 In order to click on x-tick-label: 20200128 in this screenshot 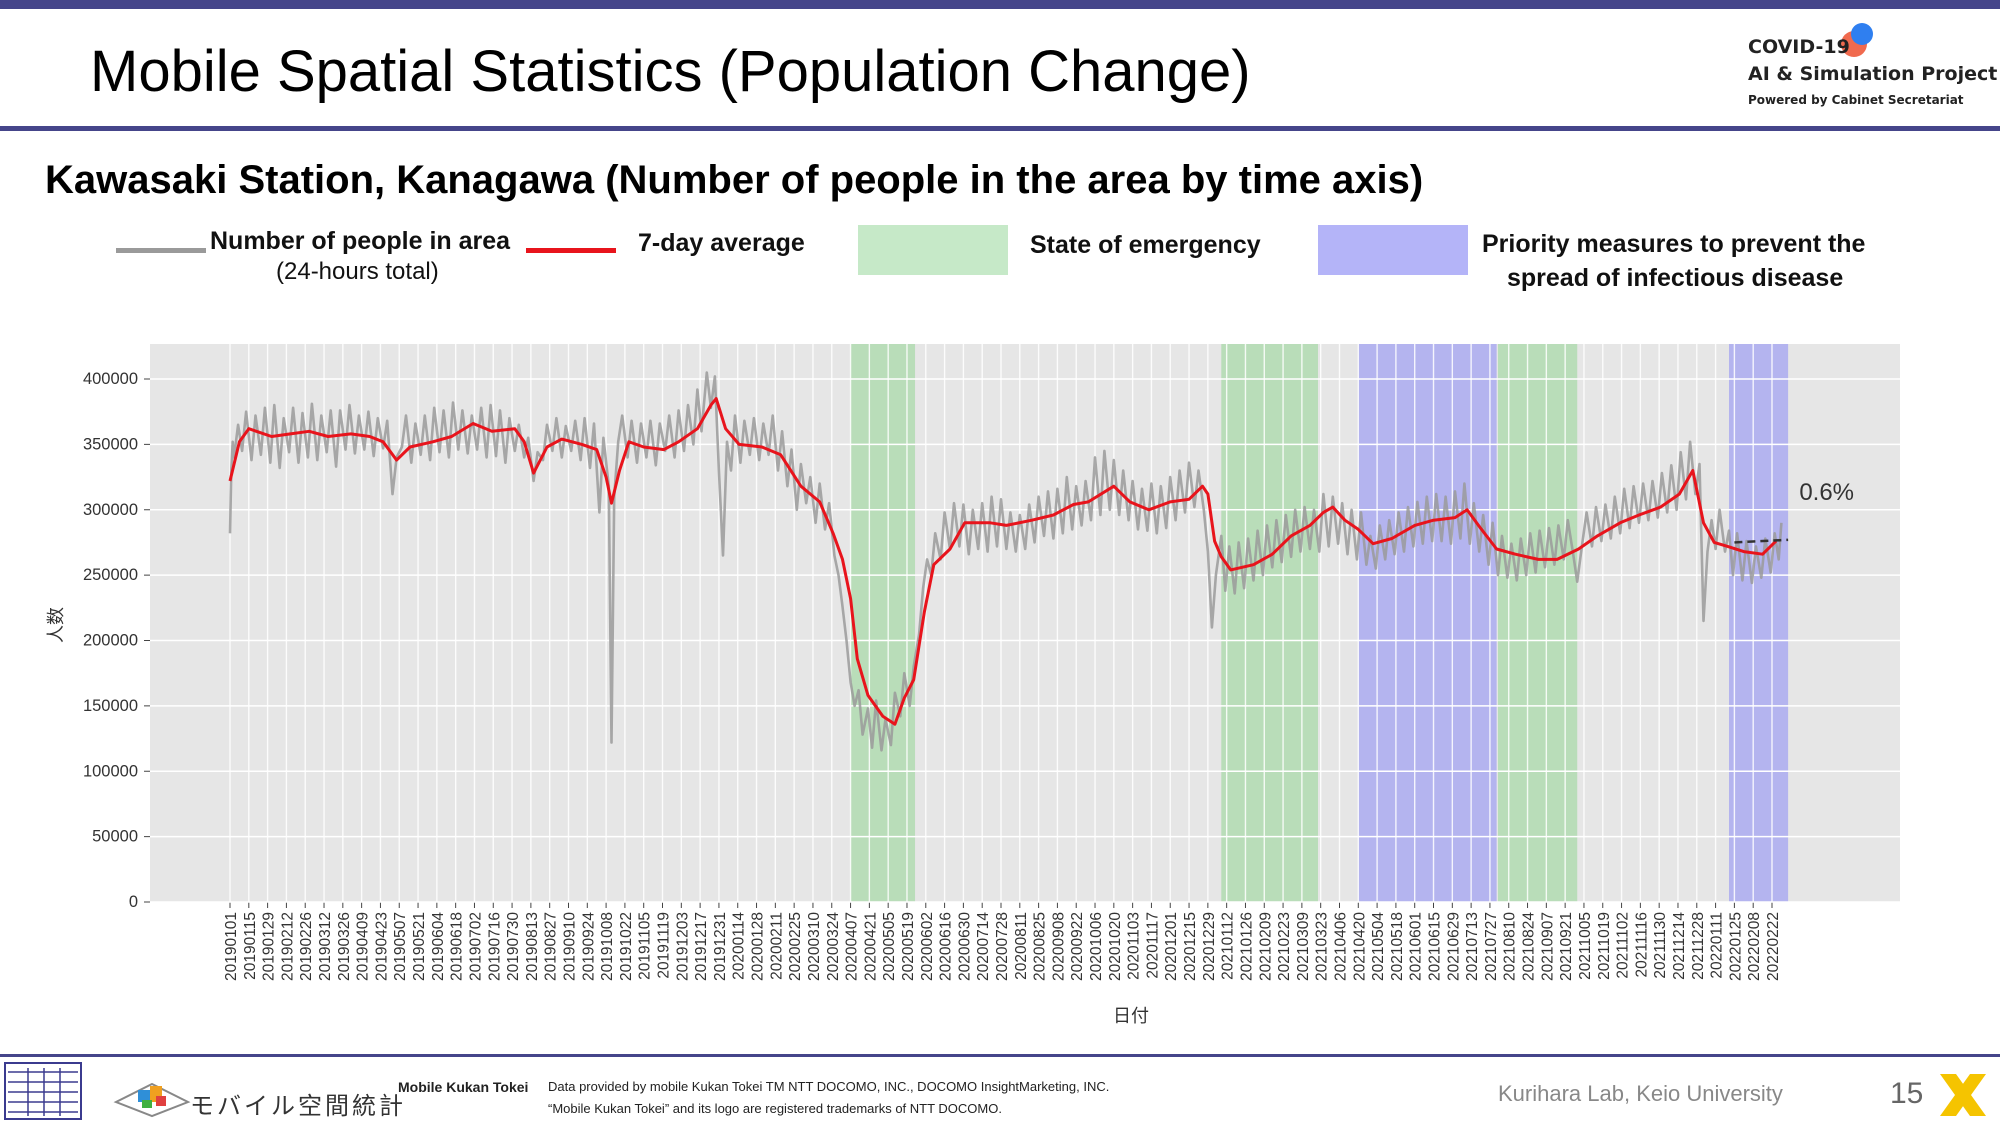, I will do `click(758, 946)`.